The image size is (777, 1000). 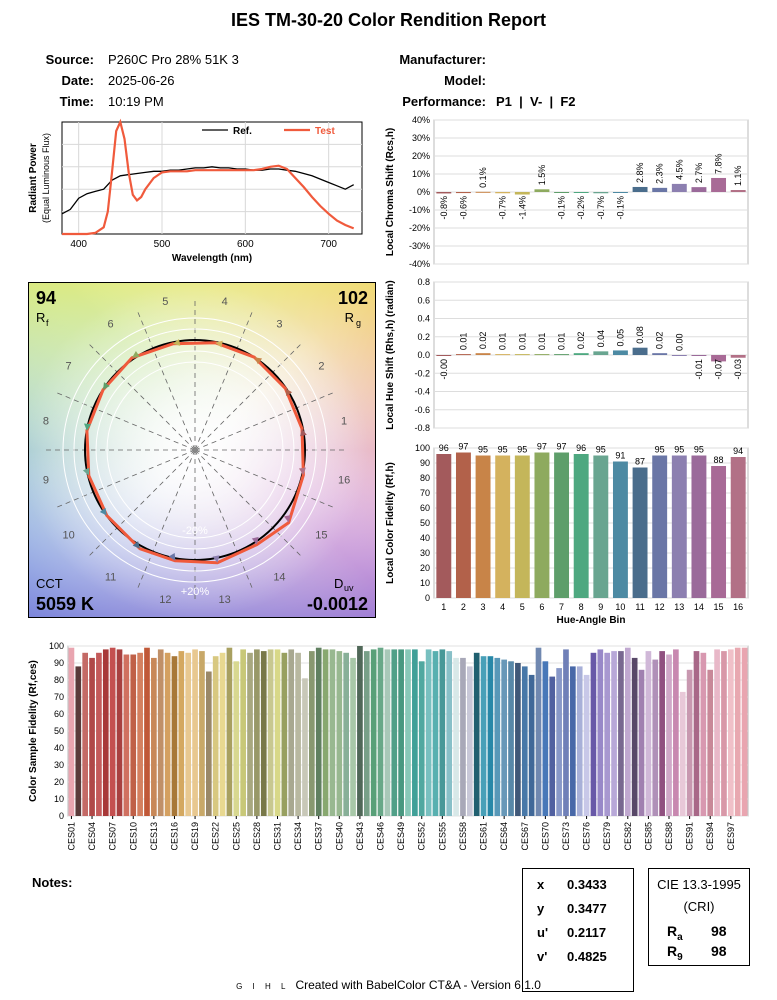 What do you see at coordinates (349, 588) in the screenshot?
I see `duv-label-sub: uv` at bounding box center [349, 588].